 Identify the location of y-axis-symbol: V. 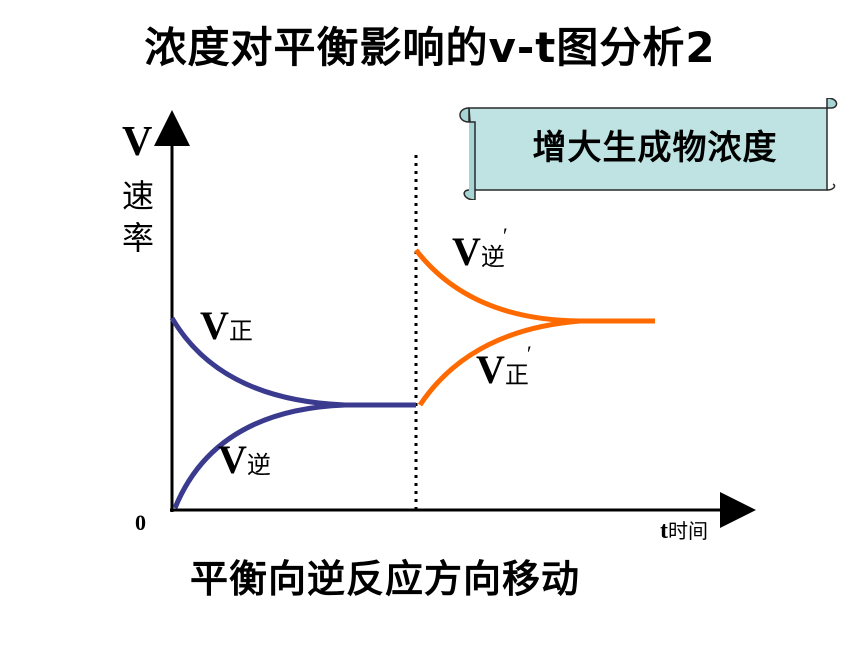
(137, 142).